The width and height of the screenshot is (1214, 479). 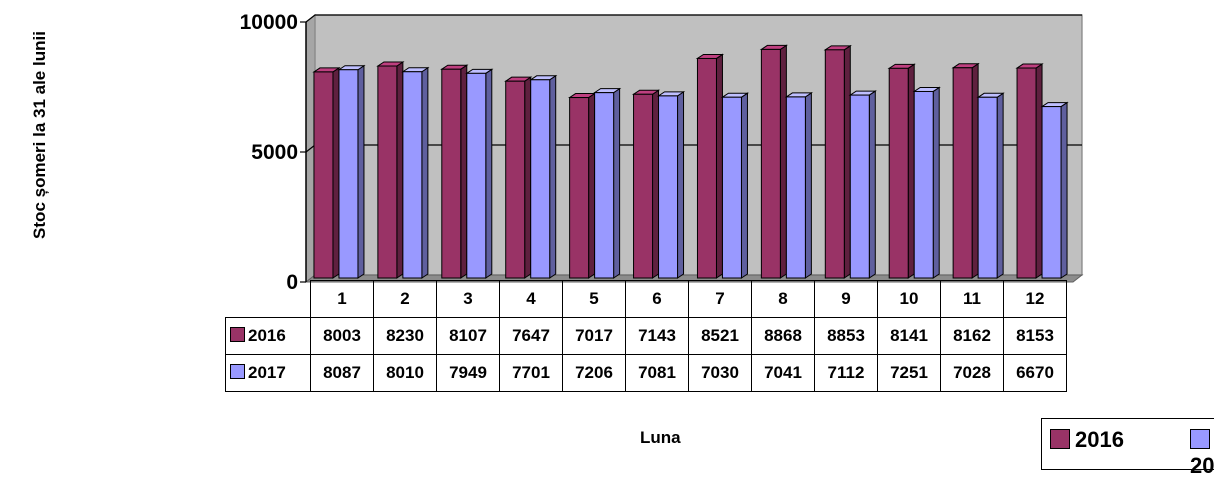 I want to click on y-tick-label: 5000, so click(x=274, y=152).